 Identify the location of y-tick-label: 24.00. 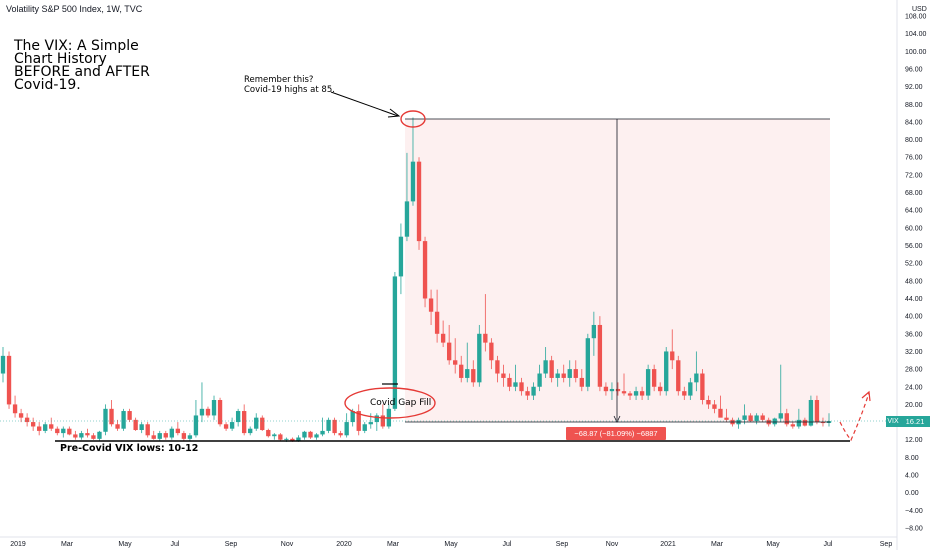
(914, 387).